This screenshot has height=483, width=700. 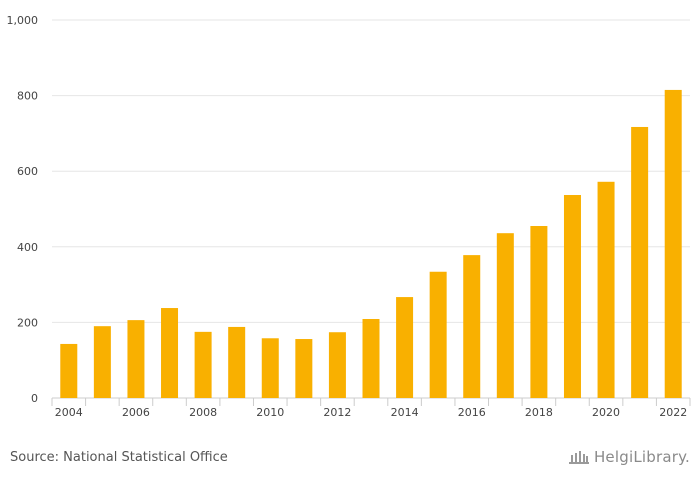 What do you see at coordinates (641, 457) in the screenshot?
I see `logo-text: HelgiLibrary.` at bounding box center [641, 457].